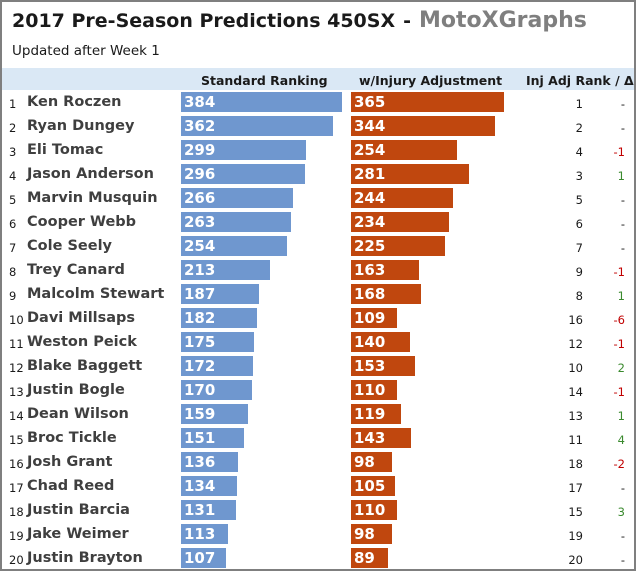 The width and height of the screenshot is (636, 571). I want to click on standard-value: 136, so click(200, 462).